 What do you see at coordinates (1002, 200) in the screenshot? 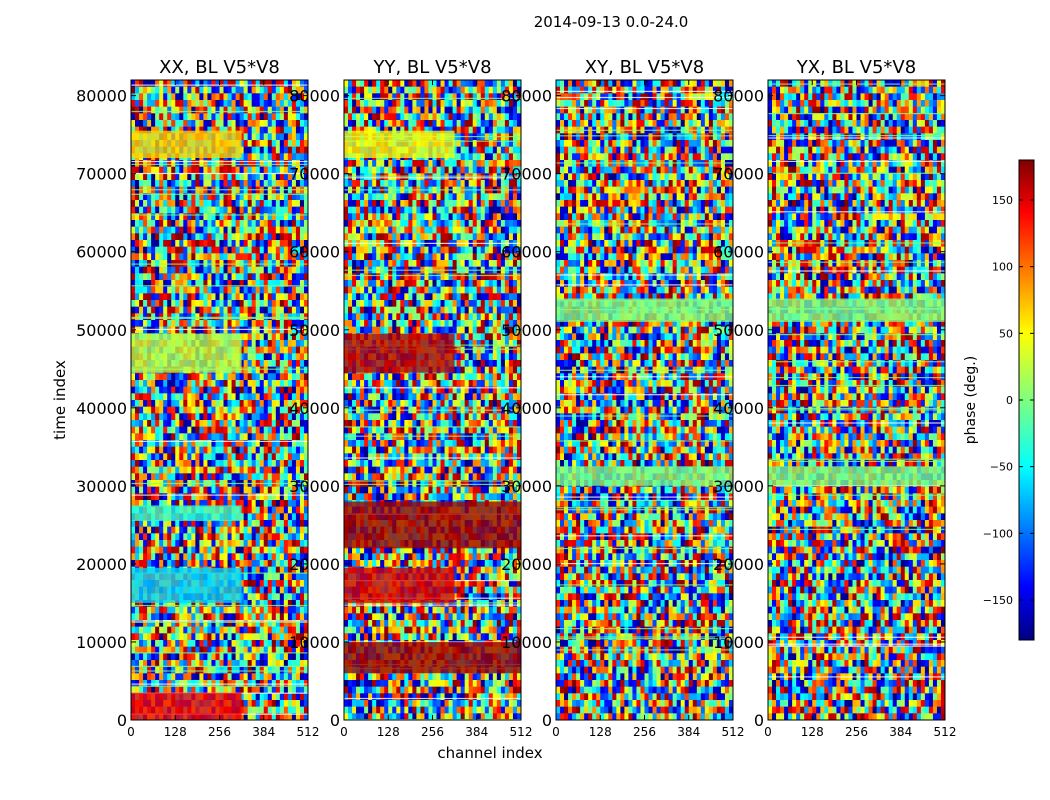
I see `colorbar-tick-label: 150` at bounding box center [1002, 200].